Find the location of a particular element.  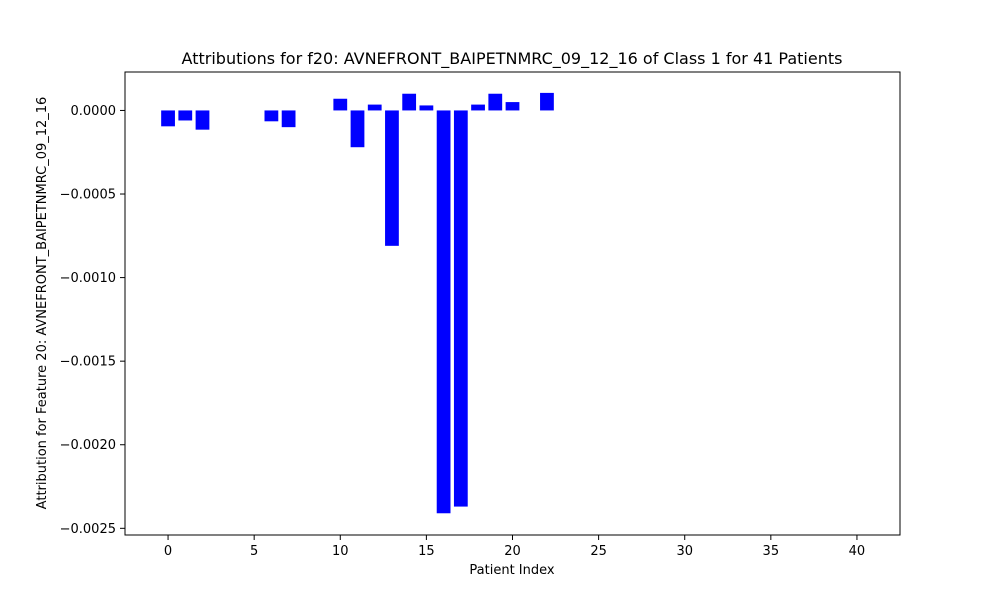

x-axis-label: Patient Index is located at coordinates (511, 570).